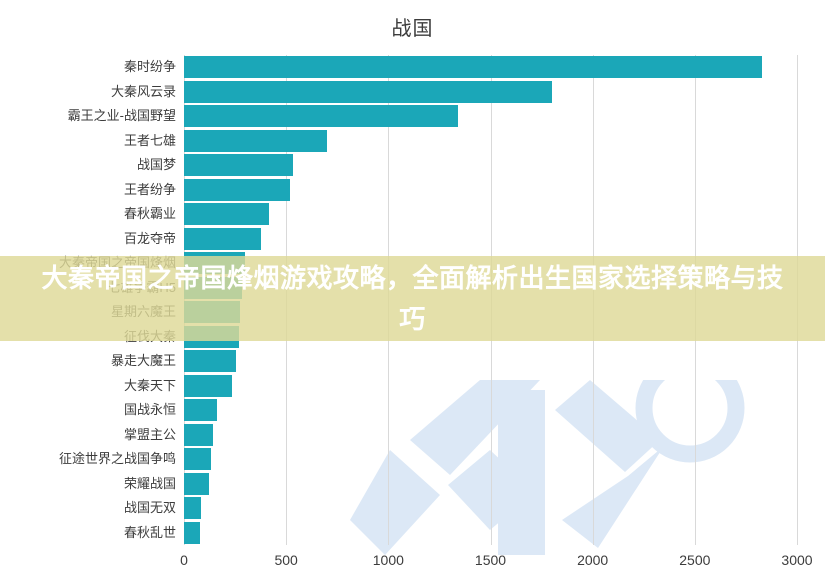 This screenshot has width=825, height=588. What do you see at coordinates (149, 532) in the screenshot?
I see `y-axis-tick-label: 春秋乱世` at bounding box center [149, 532].